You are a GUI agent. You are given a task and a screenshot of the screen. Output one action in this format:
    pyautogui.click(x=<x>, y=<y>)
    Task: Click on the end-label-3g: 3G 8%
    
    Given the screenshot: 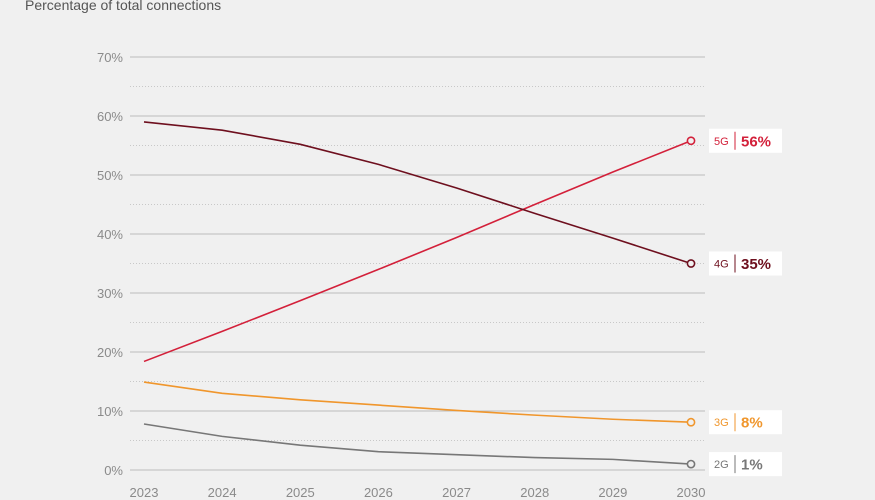 What is the action you would take?
    pyautogui.click(x=745, y=422)
    